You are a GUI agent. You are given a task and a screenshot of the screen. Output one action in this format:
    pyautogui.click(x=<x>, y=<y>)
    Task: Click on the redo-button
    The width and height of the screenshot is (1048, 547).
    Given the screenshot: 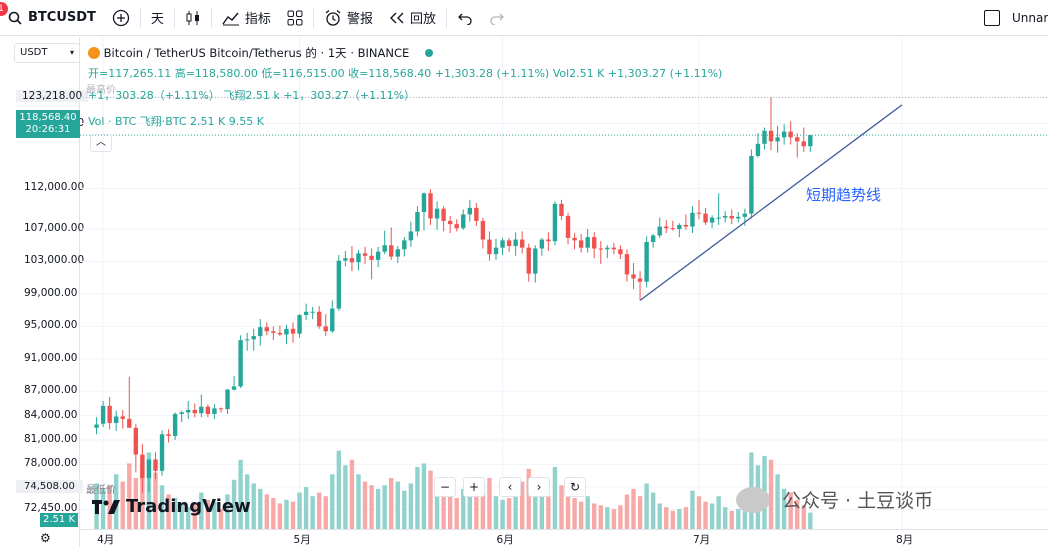 What is the action you would take?
    pyautogui.click(x=497, y=18)
    